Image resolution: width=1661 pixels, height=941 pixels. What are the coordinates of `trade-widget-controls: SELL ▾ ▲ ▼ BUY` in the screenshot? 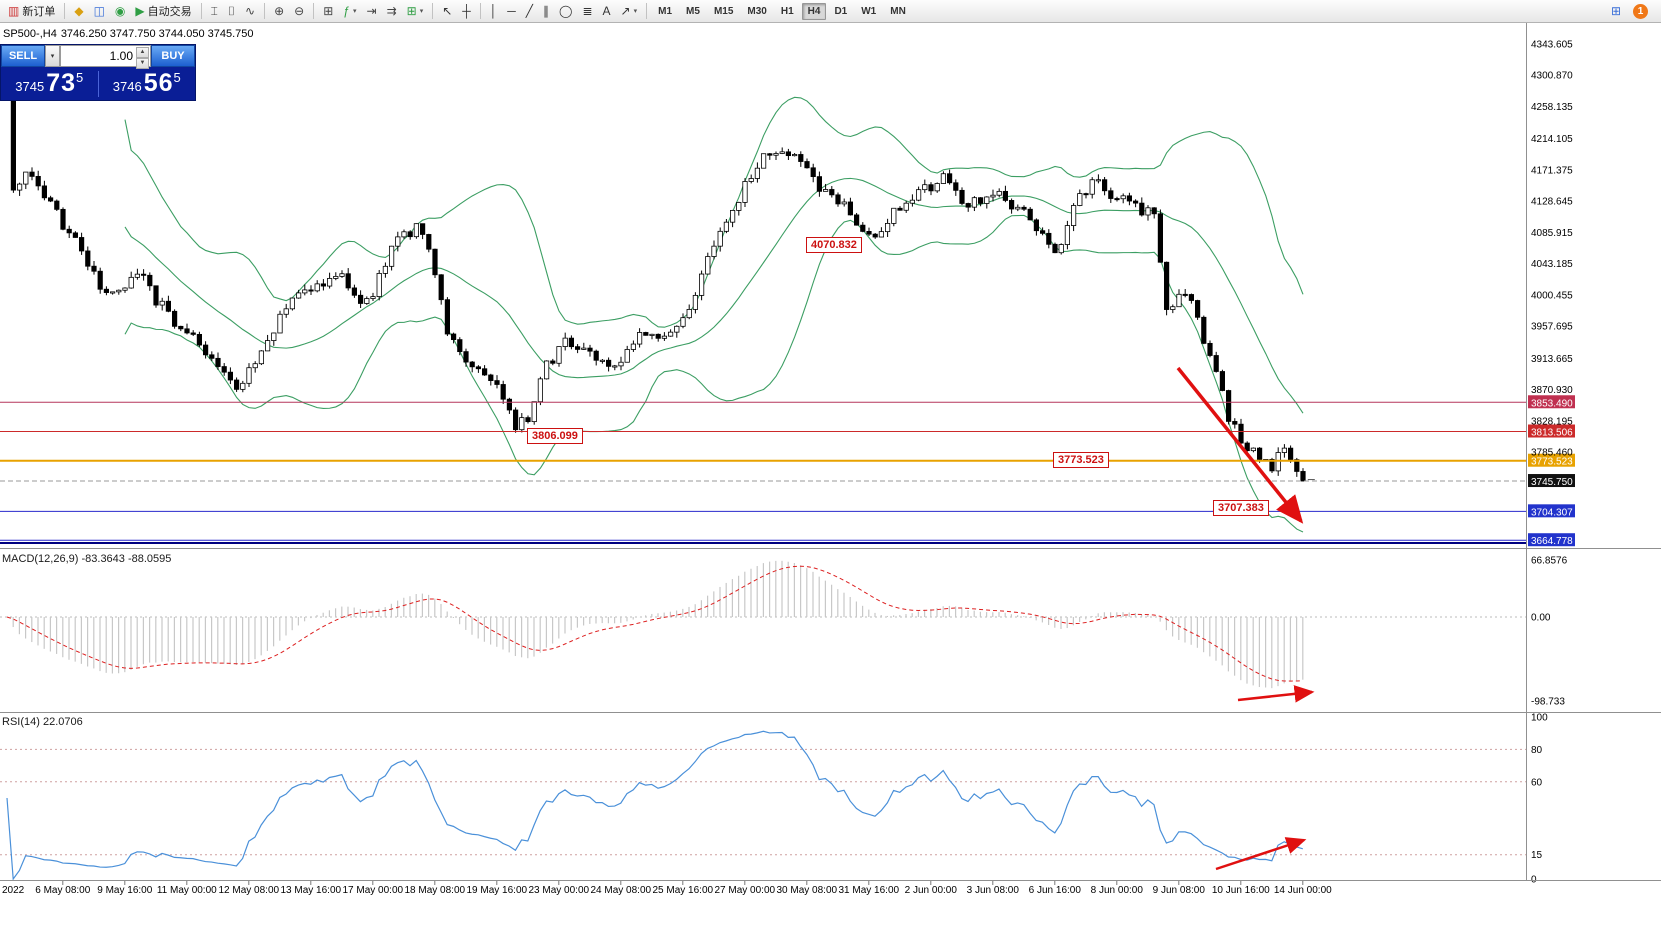 It's located at (98, 57).